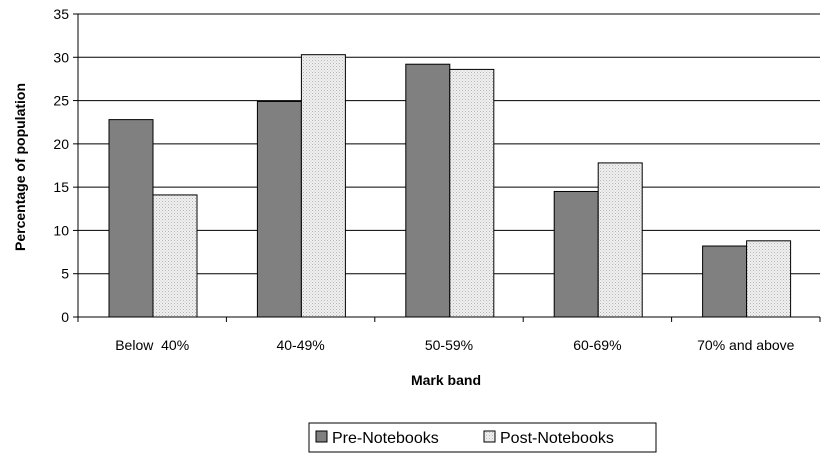 This screenshot has width=825, height=455. What do you see at coordinates (61, 101) in the screenshot?
I see `y-tick-label: 25` at bounding box center [61, 101].